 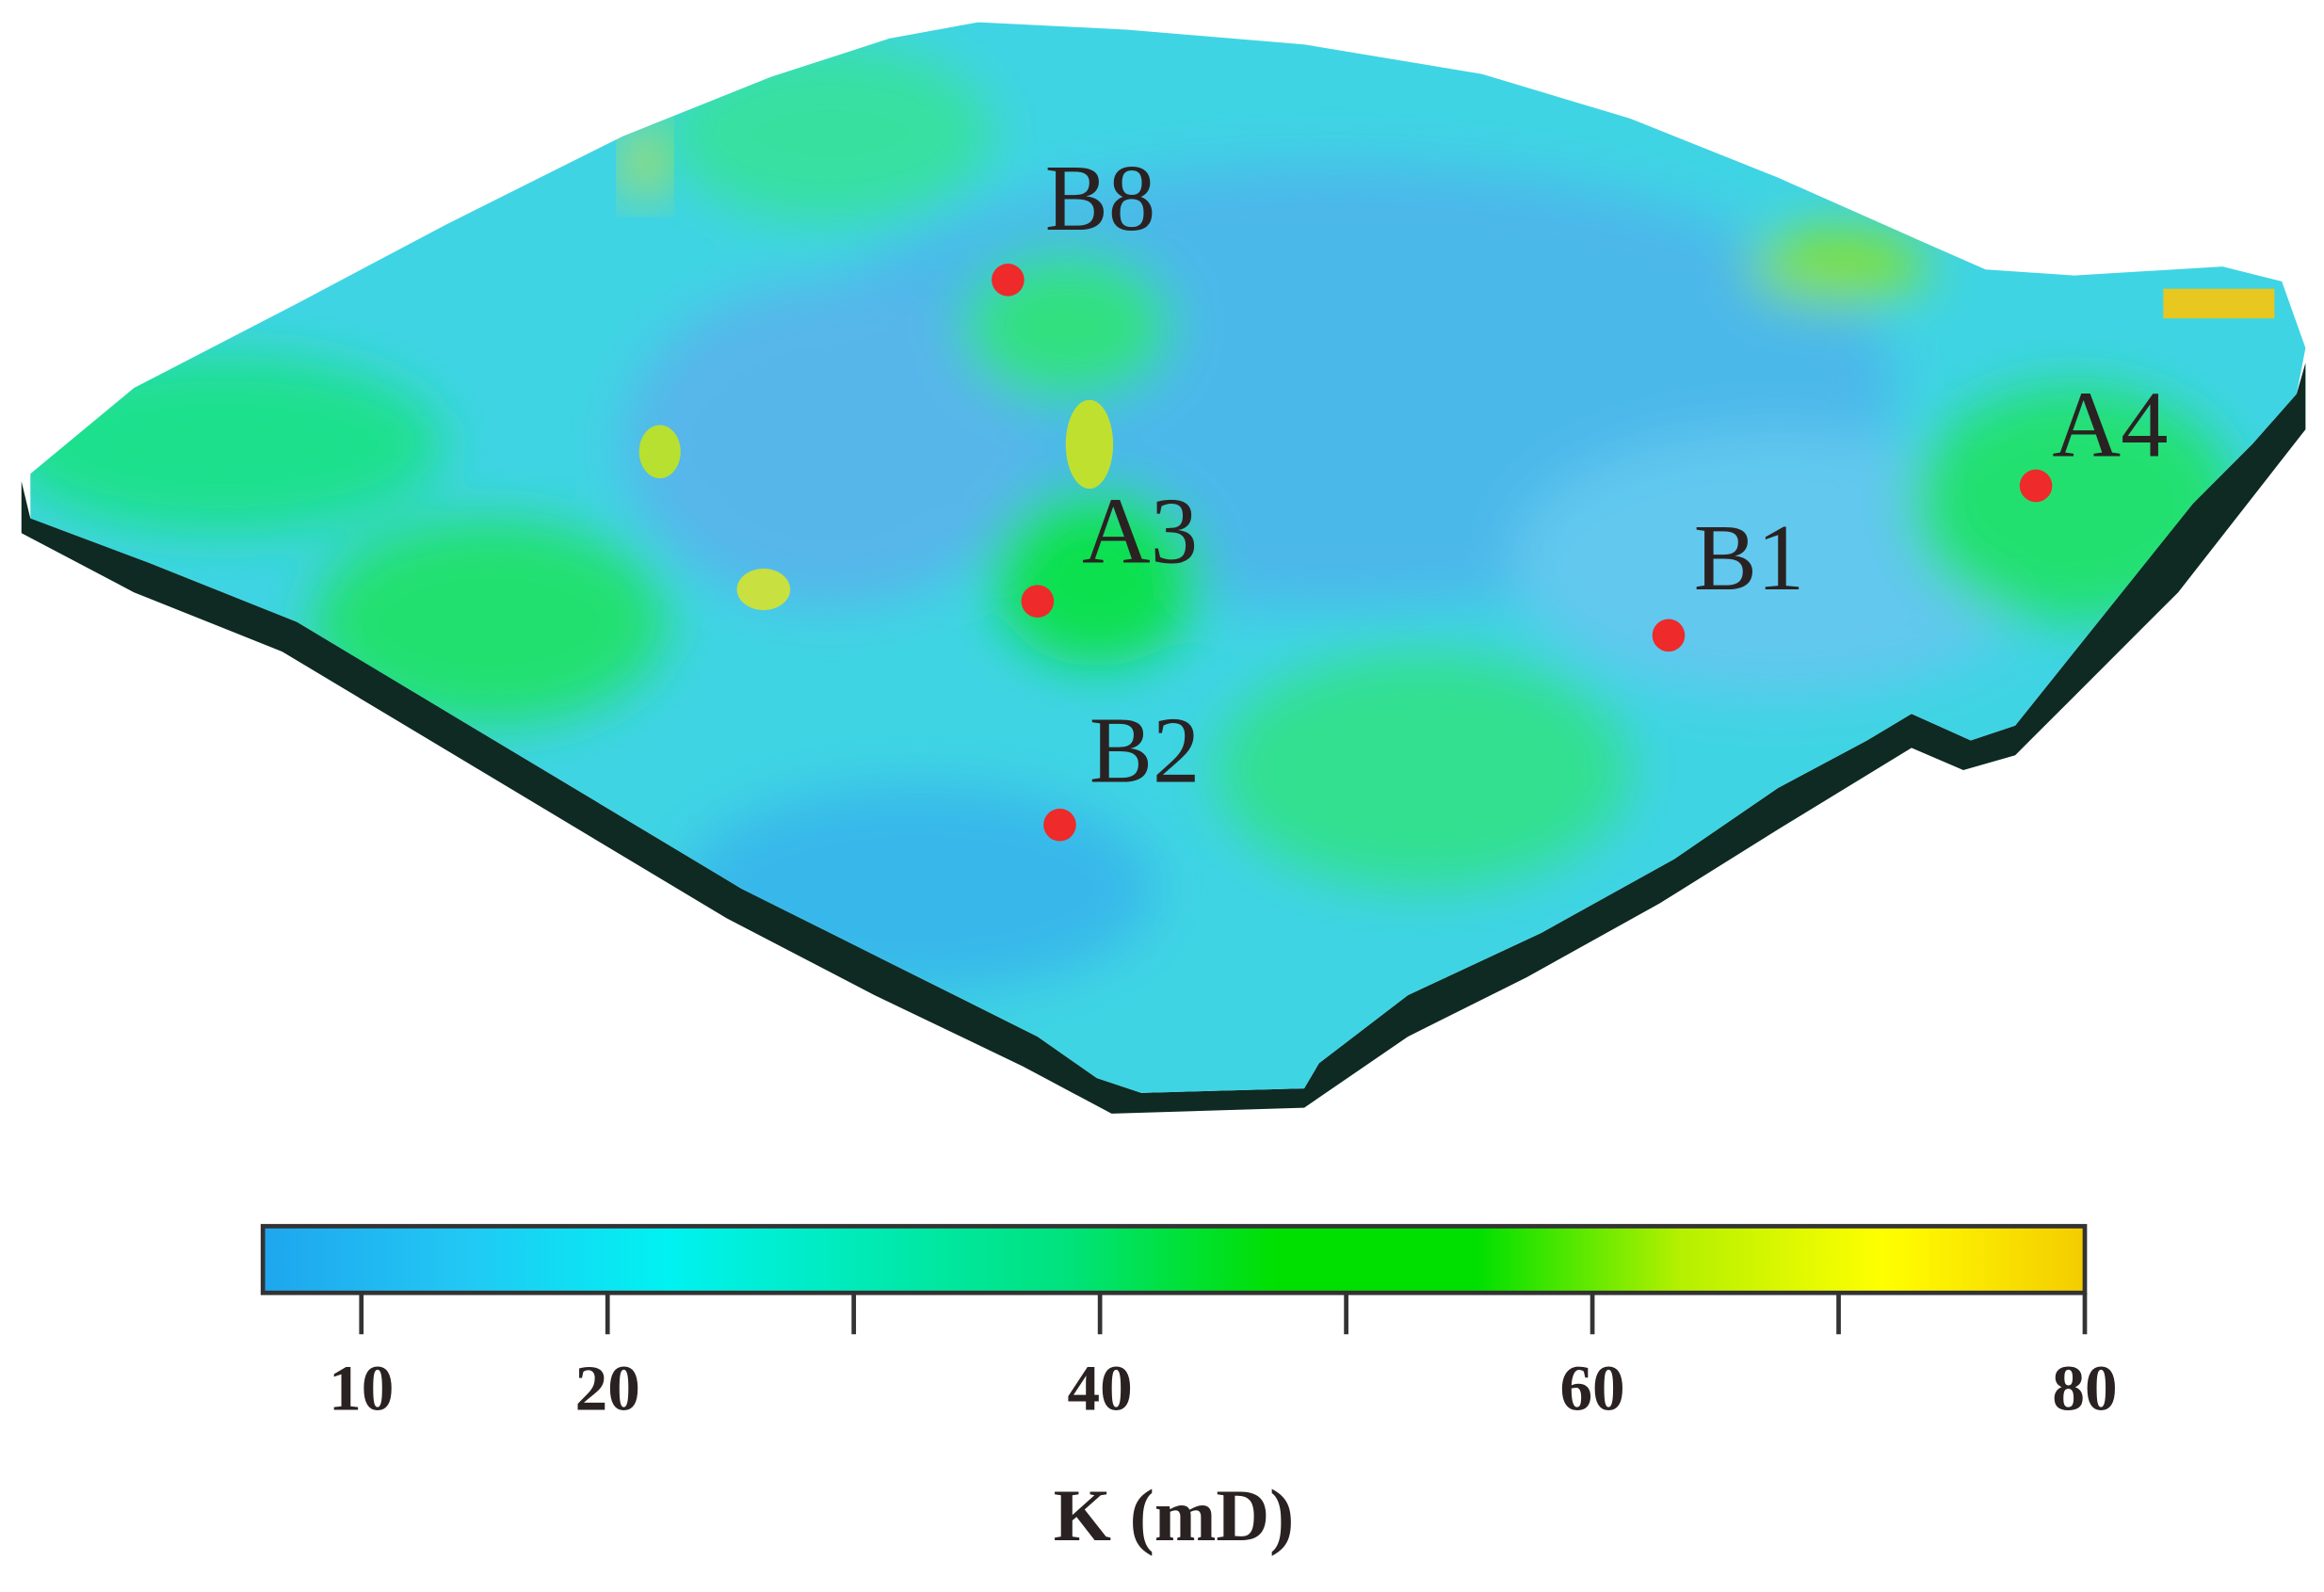 I want to click on well-label: B2, so click(x=1144, y=750).